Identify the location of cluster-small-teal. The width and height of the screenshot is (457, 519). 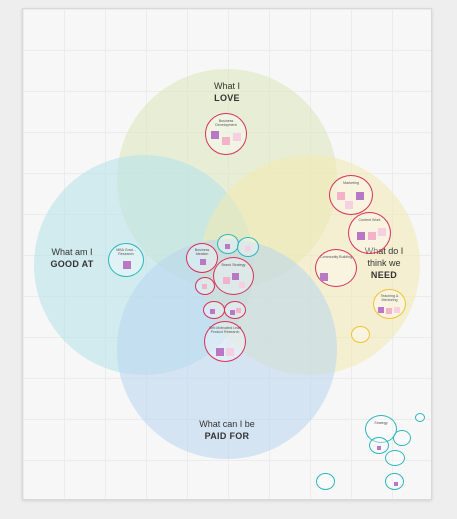
(228, 244).